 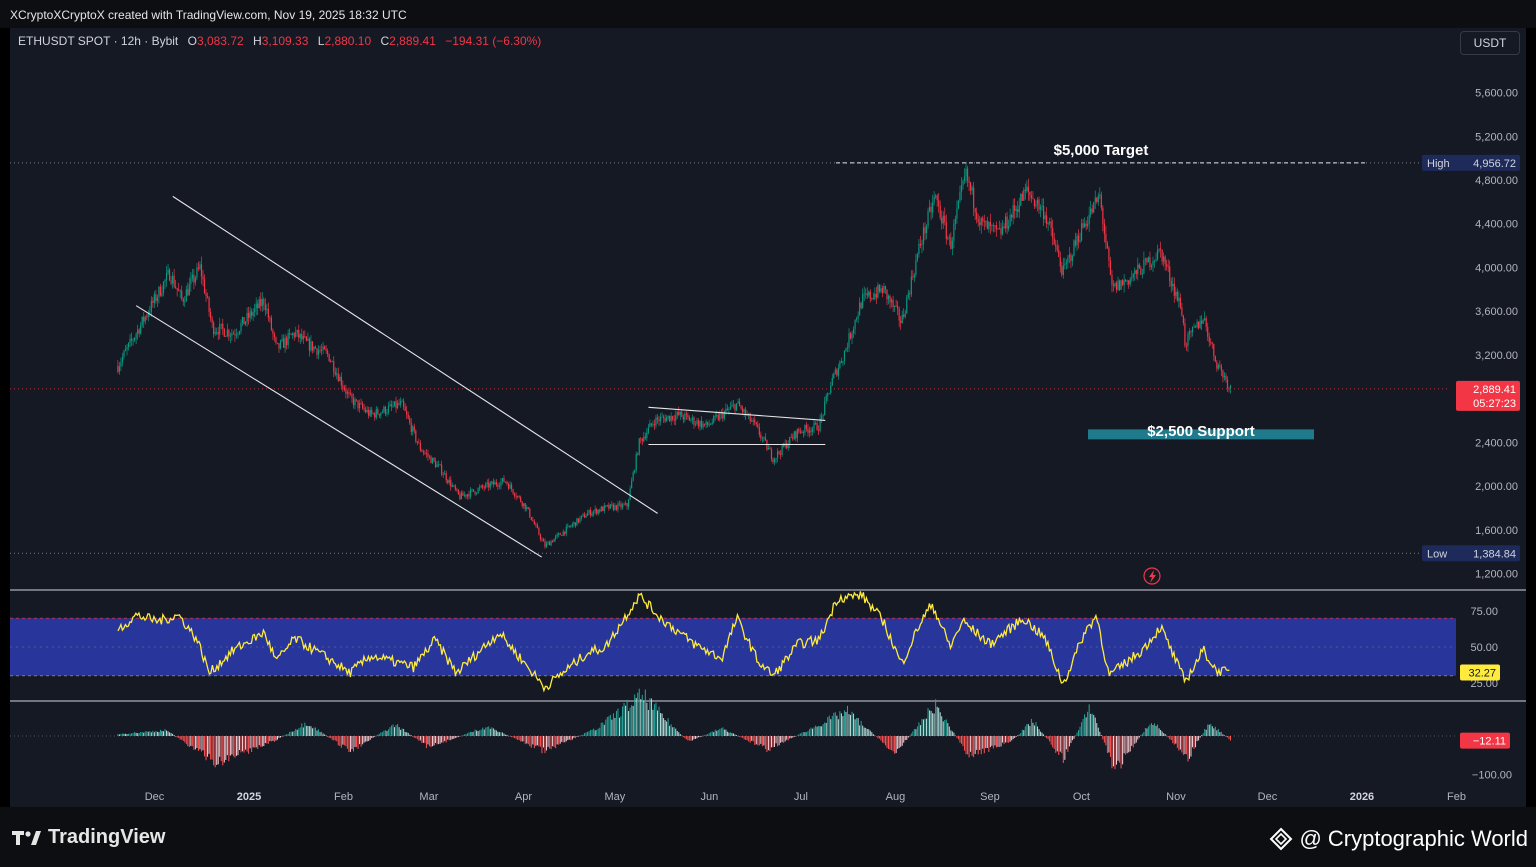 I want to click on open-value: 3,083.72, so click(x=220, y=41).